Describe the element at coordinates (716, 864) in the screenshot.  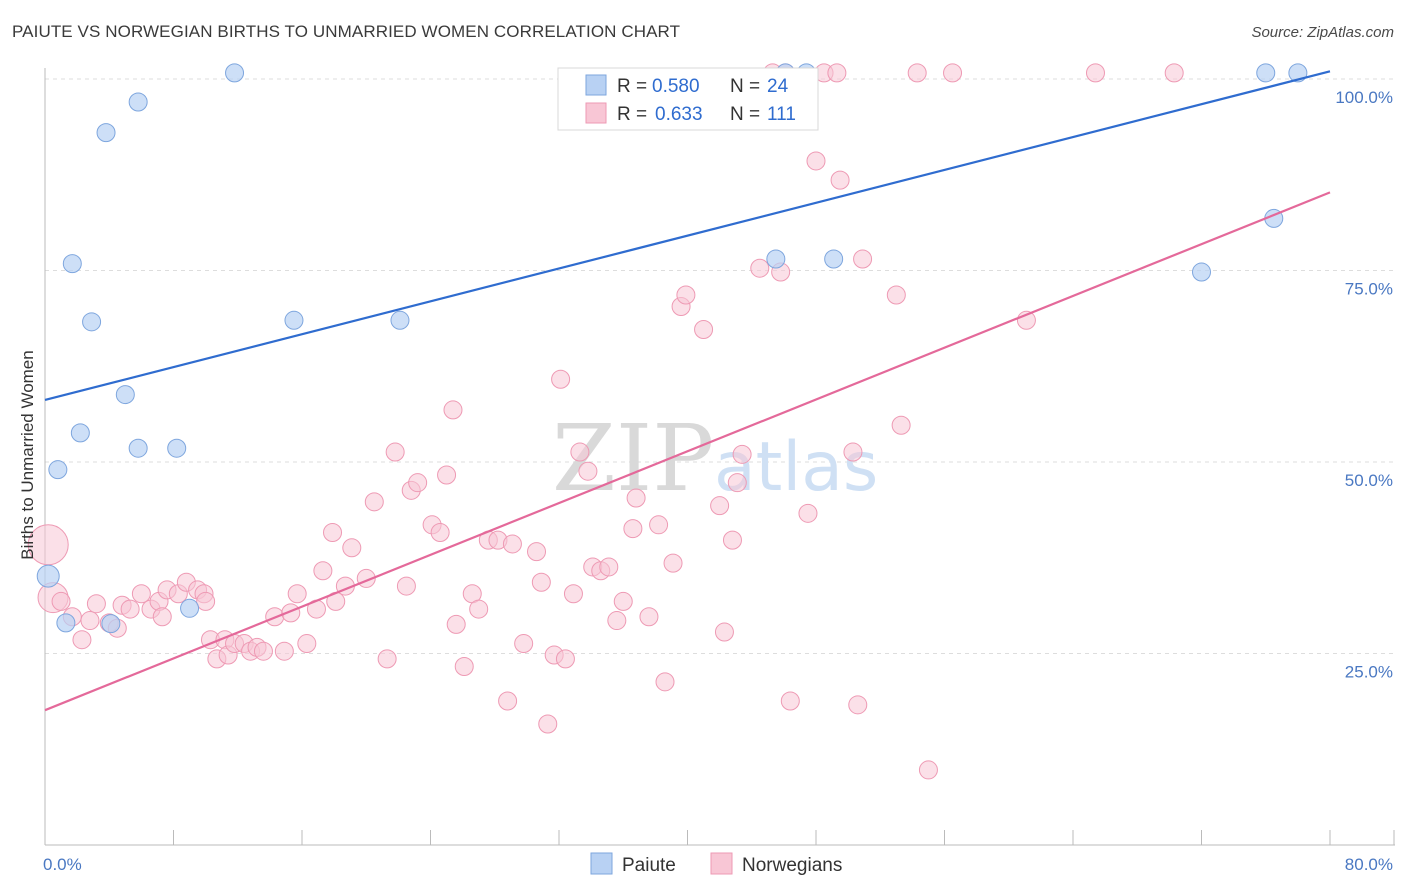
I see `series-legend: Paiute Norwegians` at that location.